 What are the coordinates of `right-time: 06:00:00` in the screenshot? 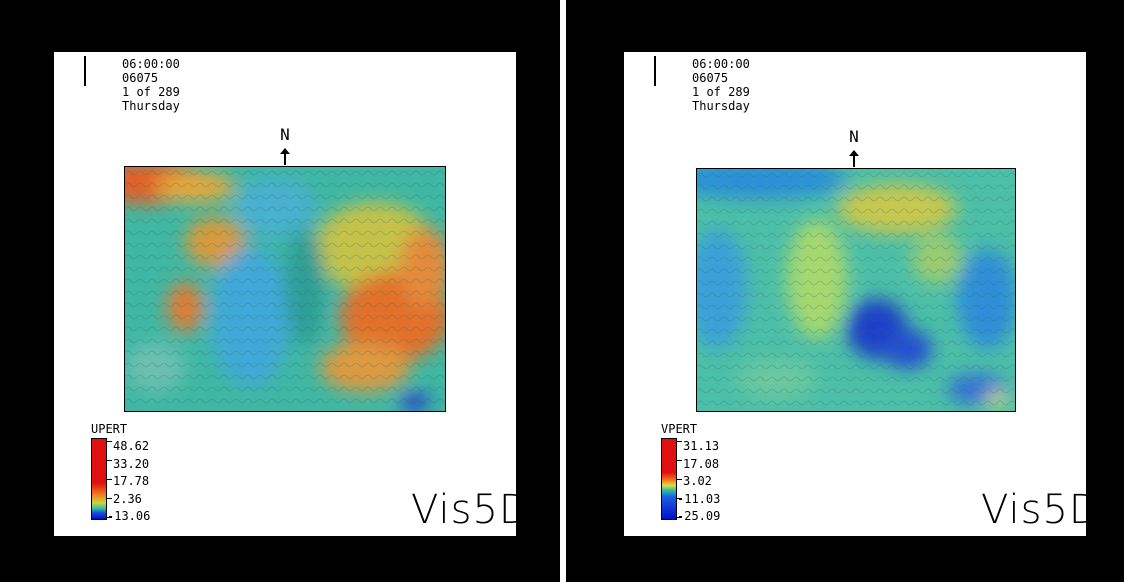 It's located at (721, 64).